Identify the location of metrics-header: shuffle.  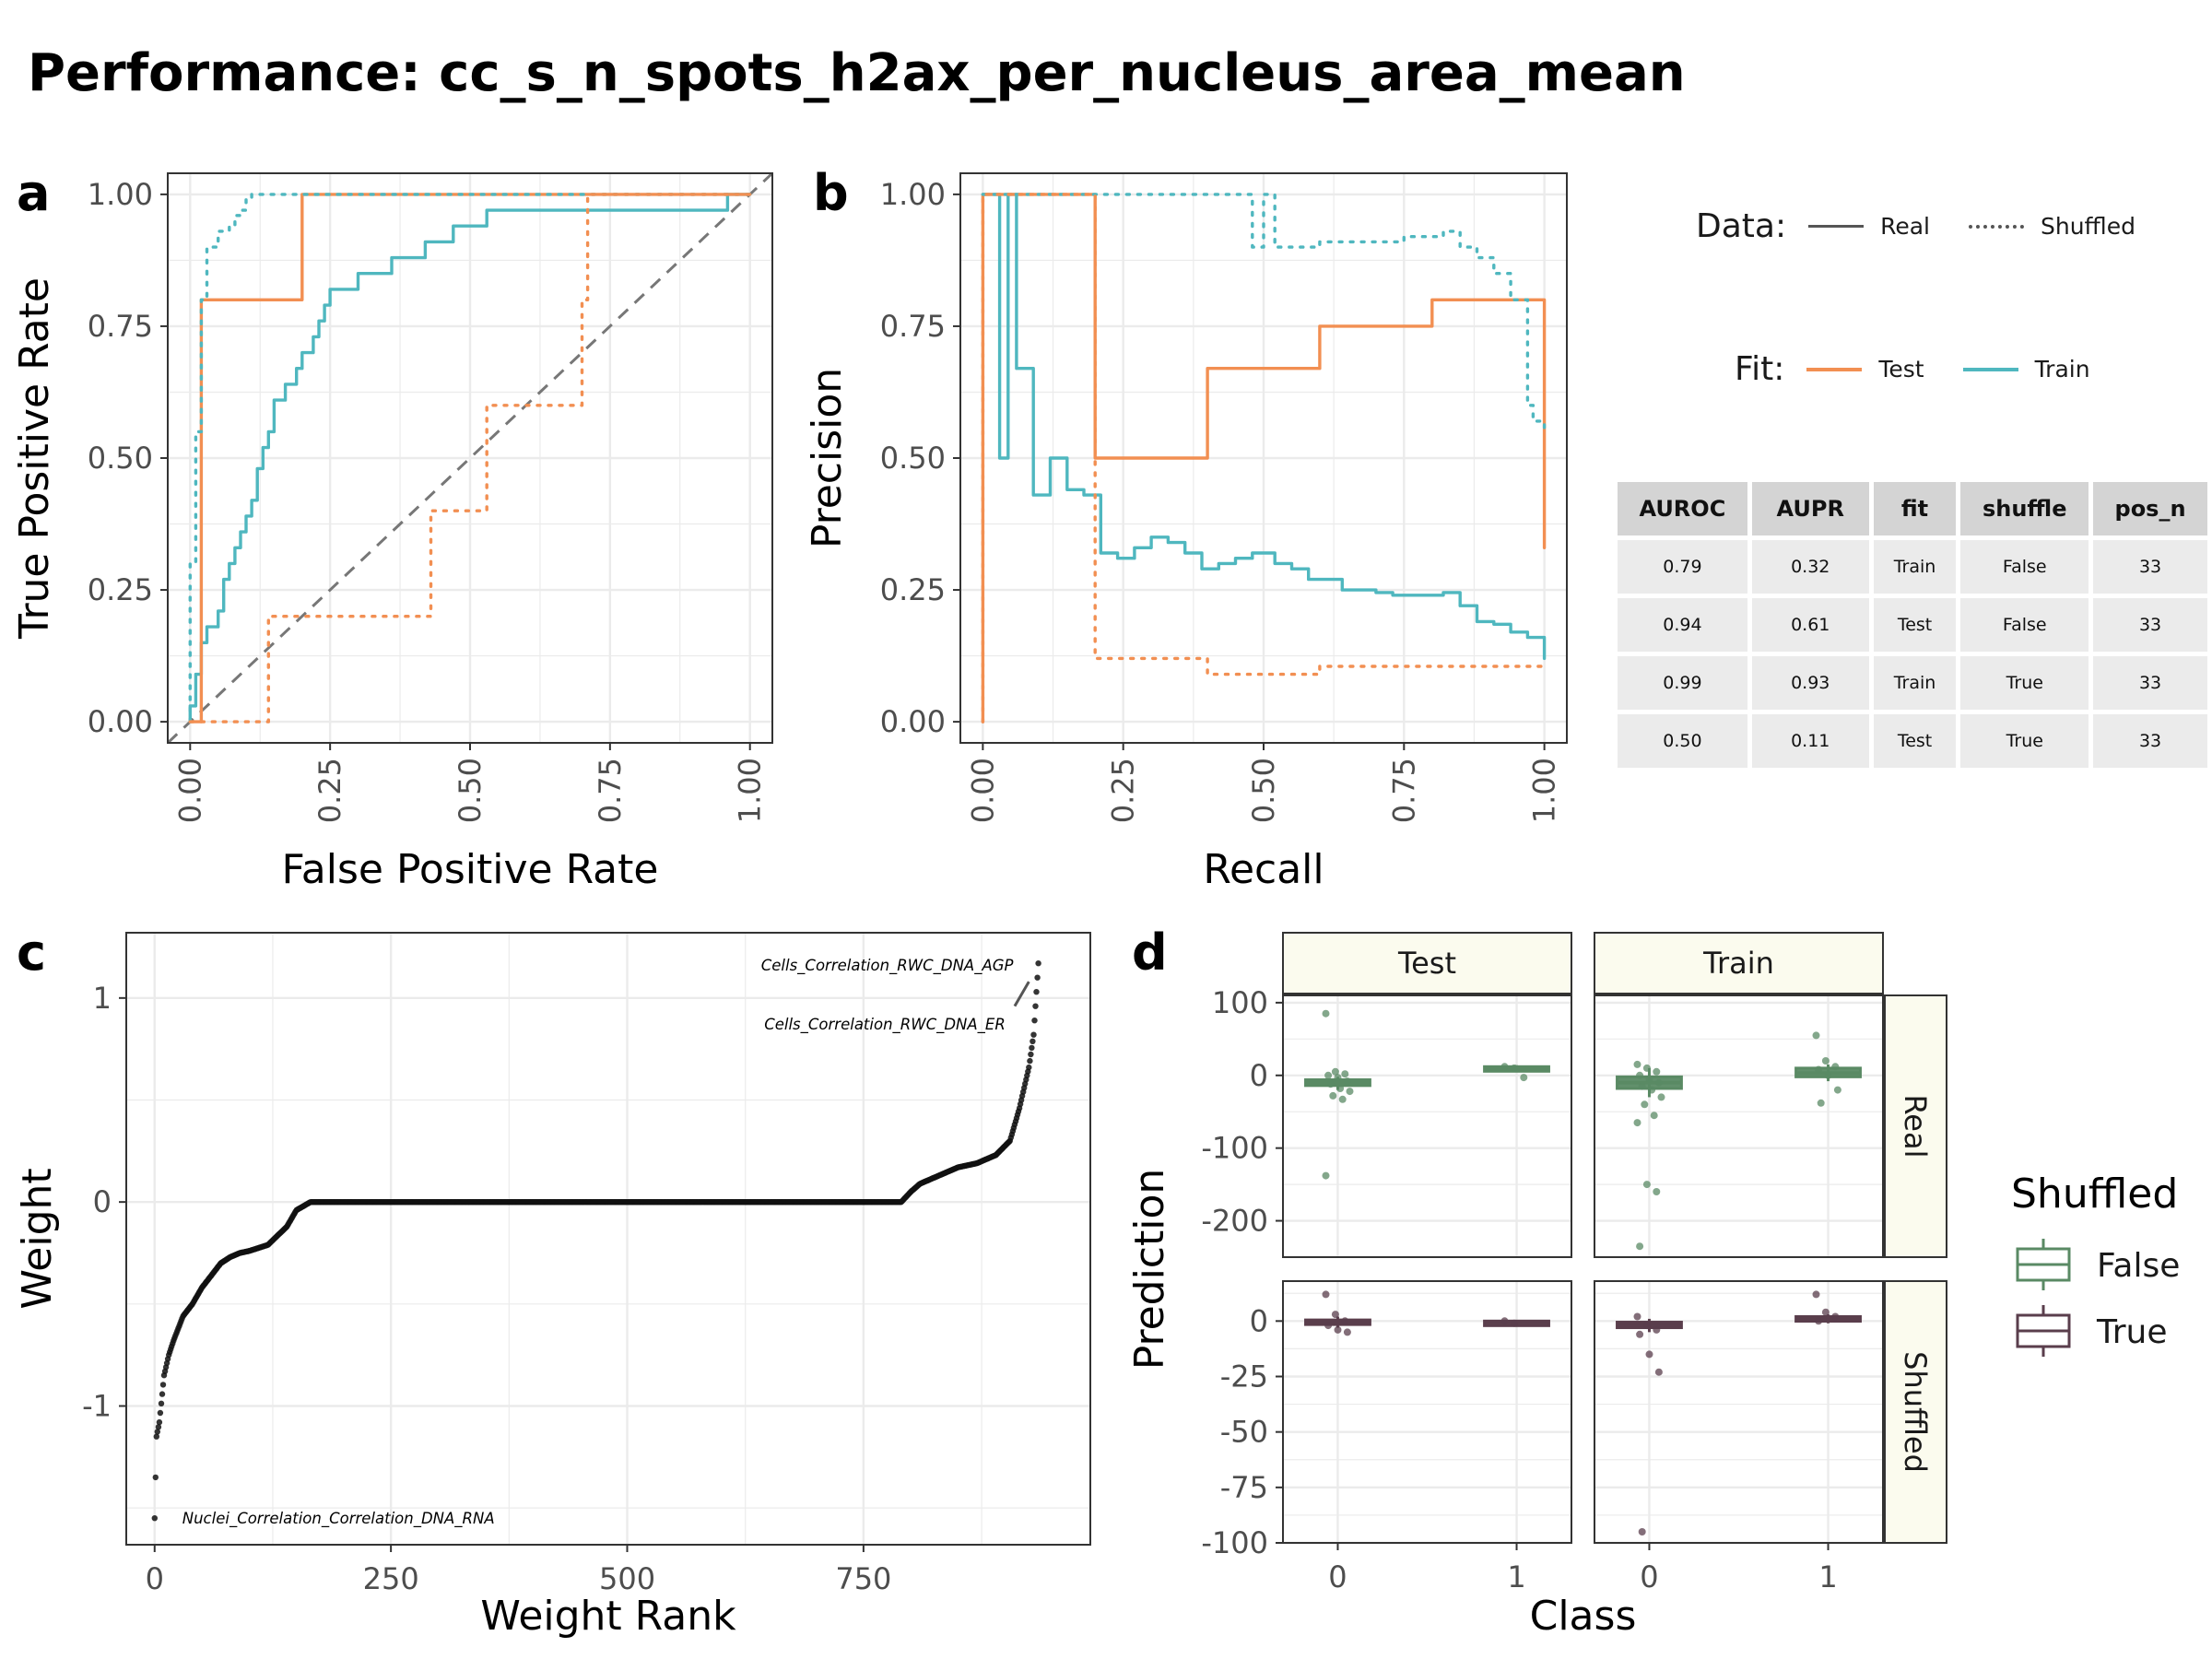
(2024, 508).